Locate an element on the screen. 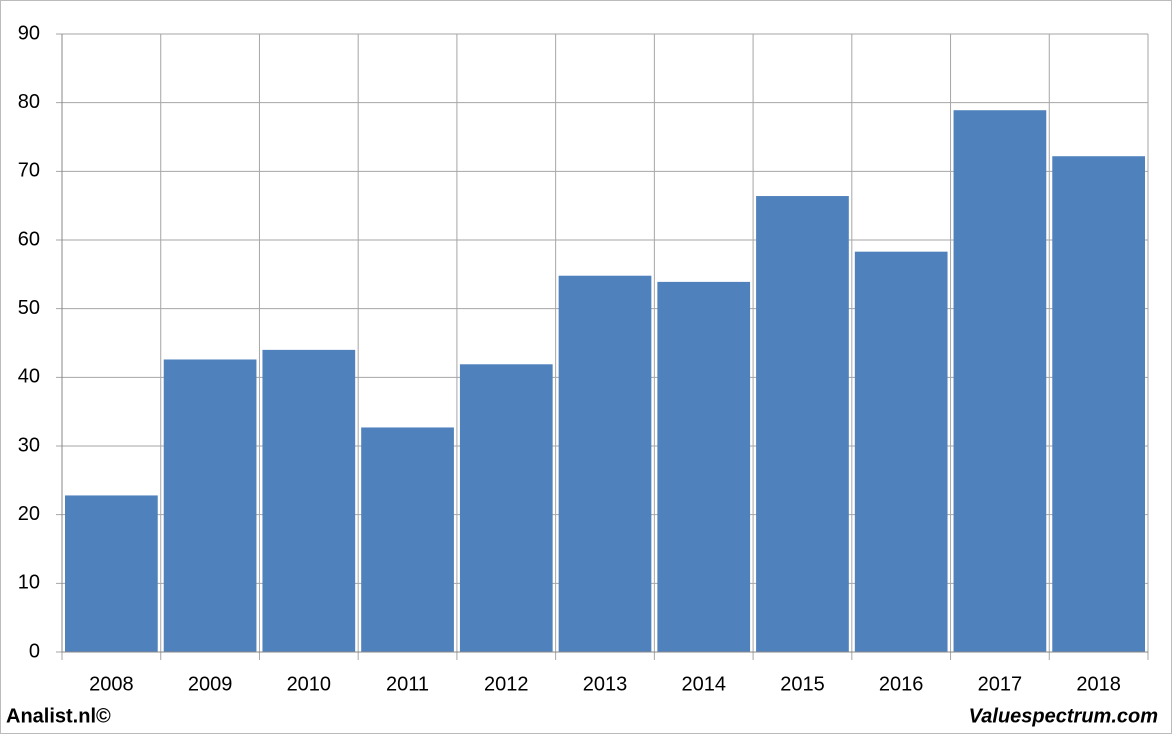 This screenshot has height=734, width=1172. y-tick-label: 20 is located at coordinates (29, 514).